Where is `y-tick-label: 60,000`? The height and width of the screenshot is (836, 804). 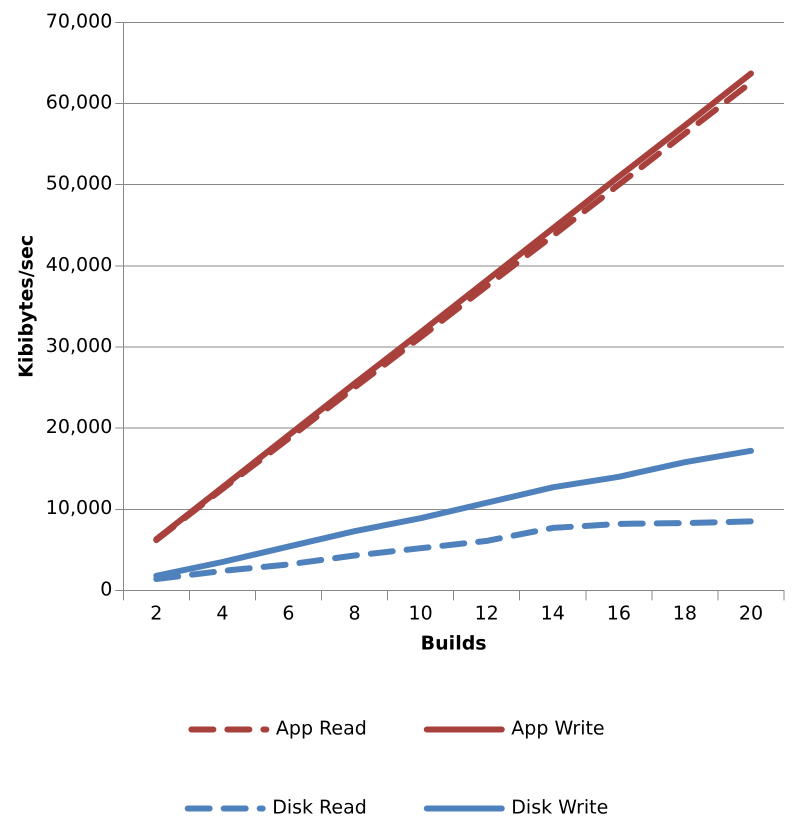
y-tick-label: 60,000 is located at coordinates (79, 102).